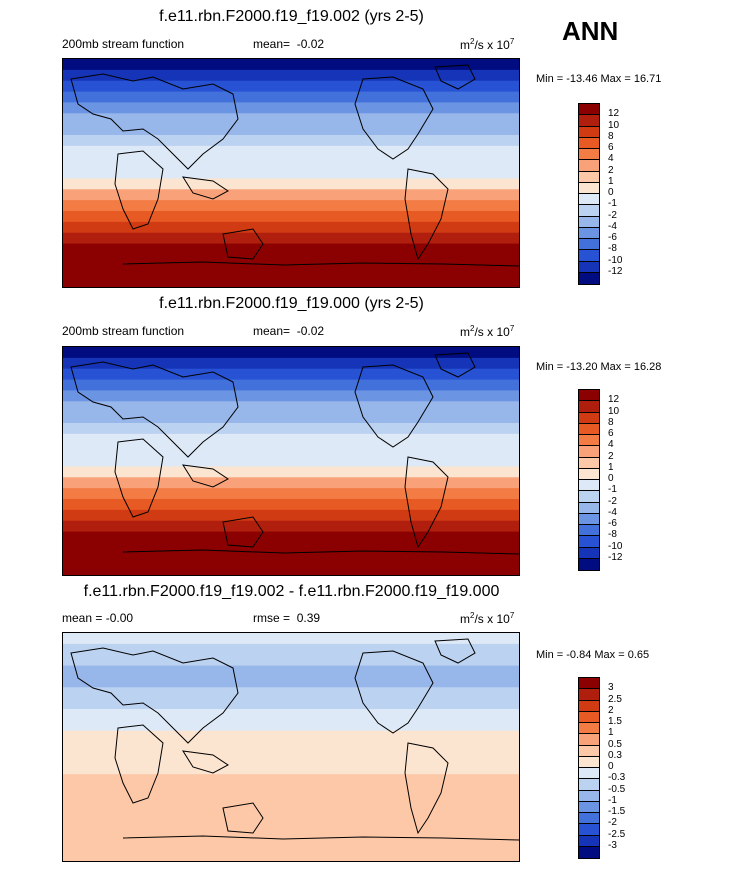 This screenshot has height=872, width=733. Describe the element at coordinates (291, 303) in the screenshot. I see `panel2-title: f.e11.rbn.F2000.f19_f19.000 (yrs 2-5)` at that location.